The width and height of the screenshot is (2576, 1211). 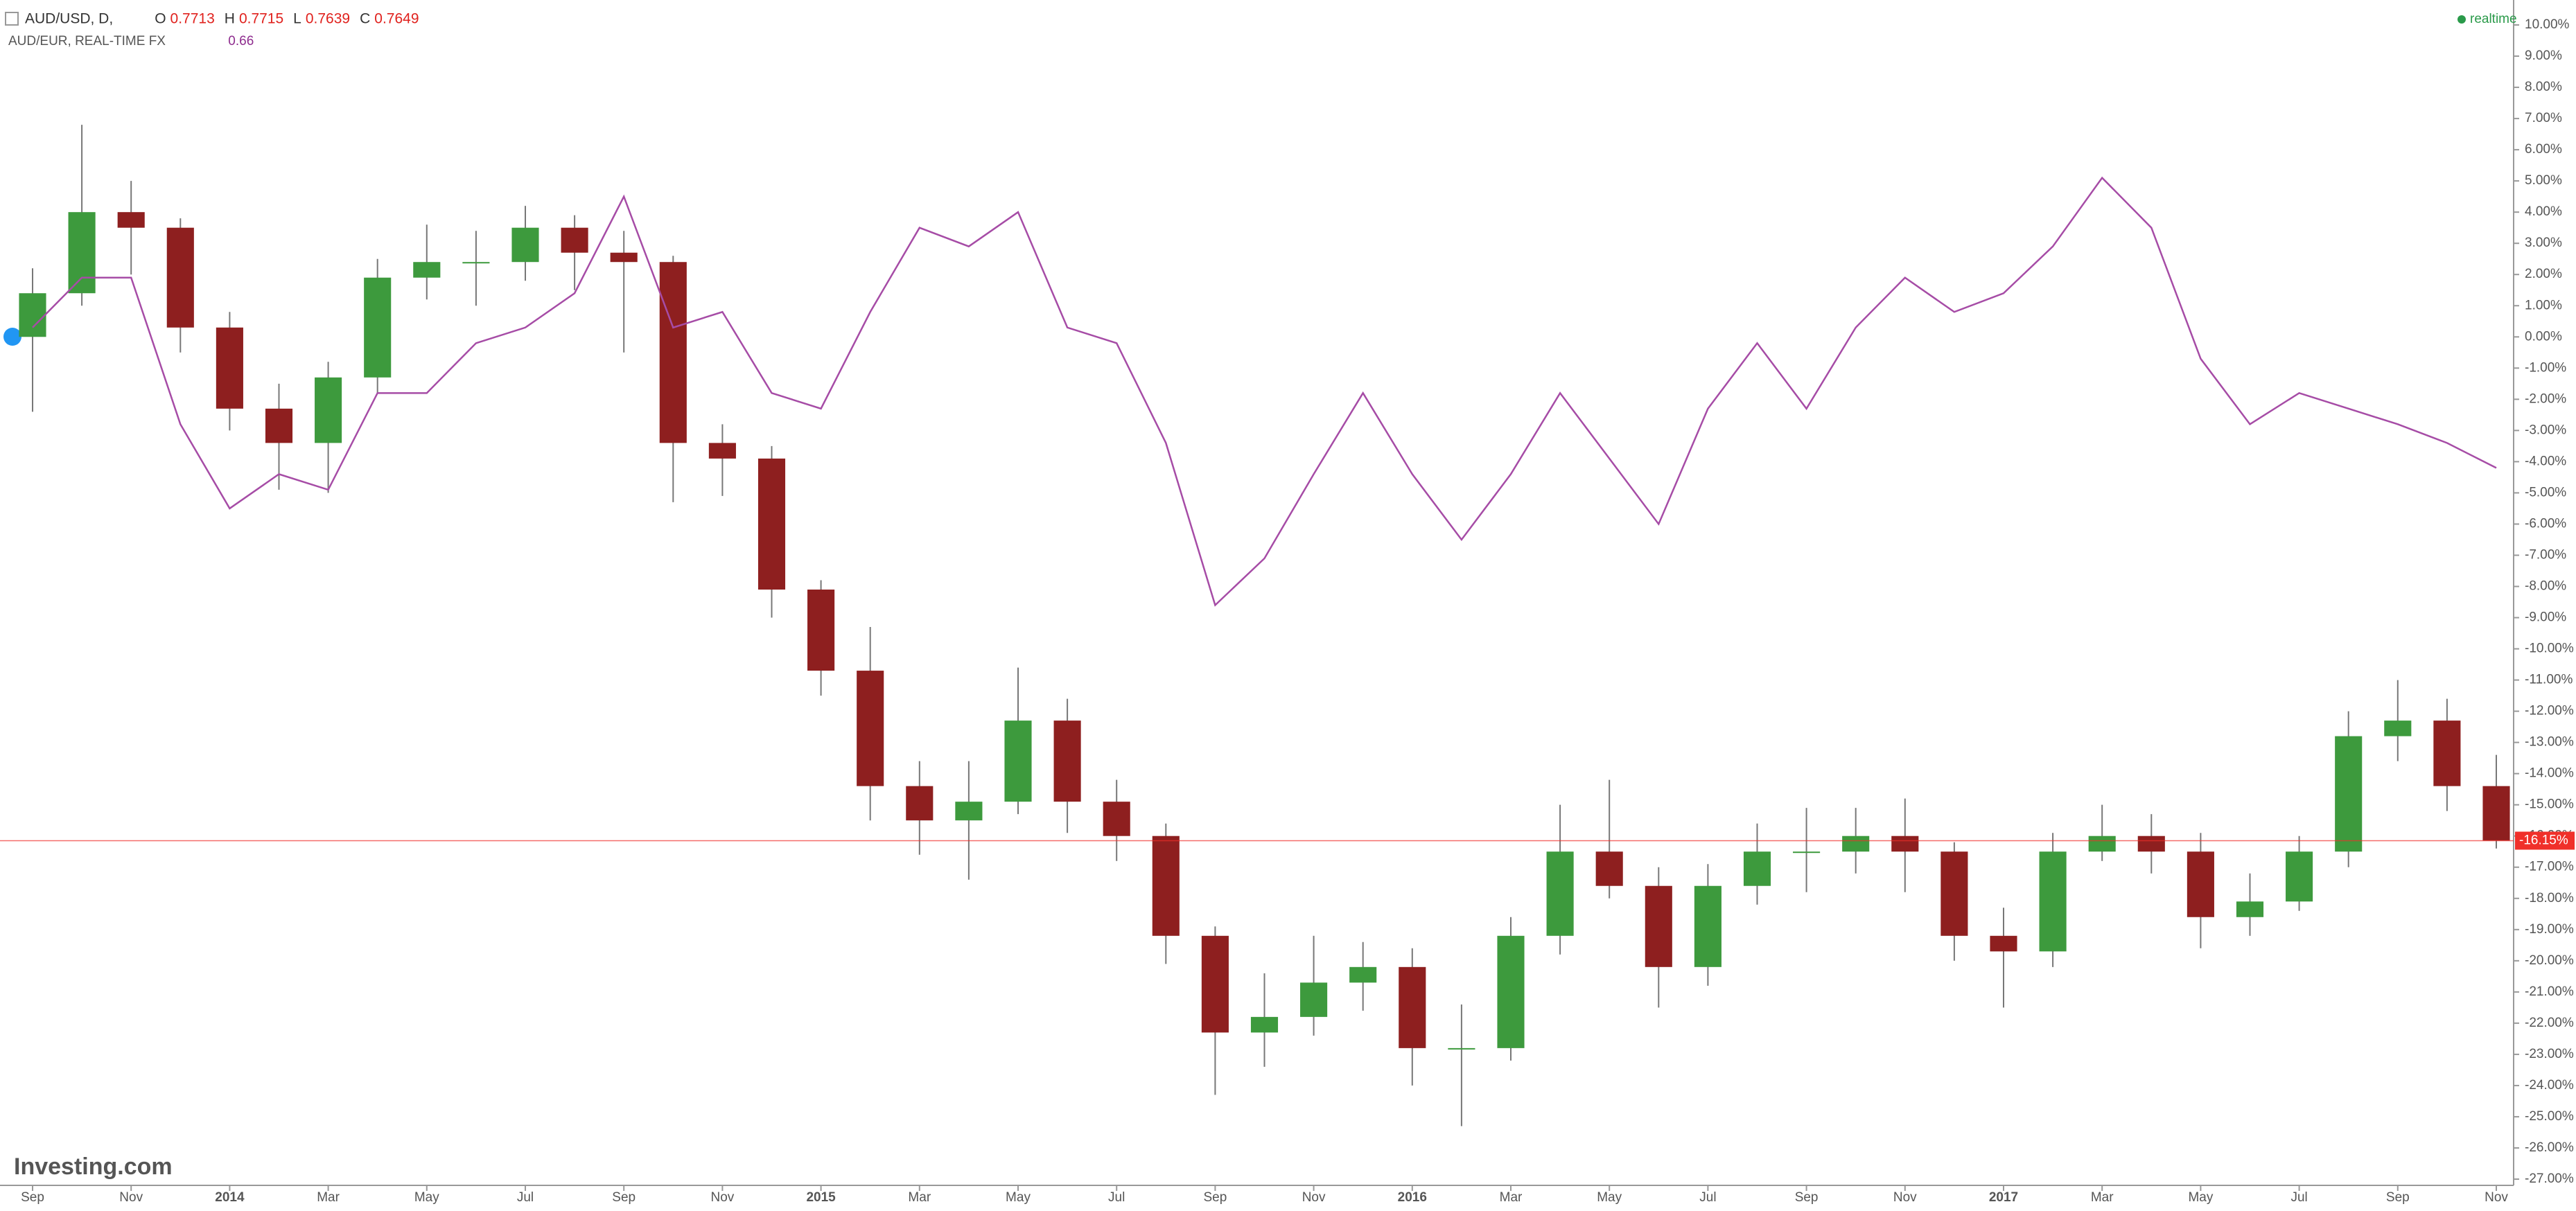 What do you see at coordinates (2549, 711) in the screenshot?
I see `y-tick-label: -12.00%` at bounding box center [2549, 711].